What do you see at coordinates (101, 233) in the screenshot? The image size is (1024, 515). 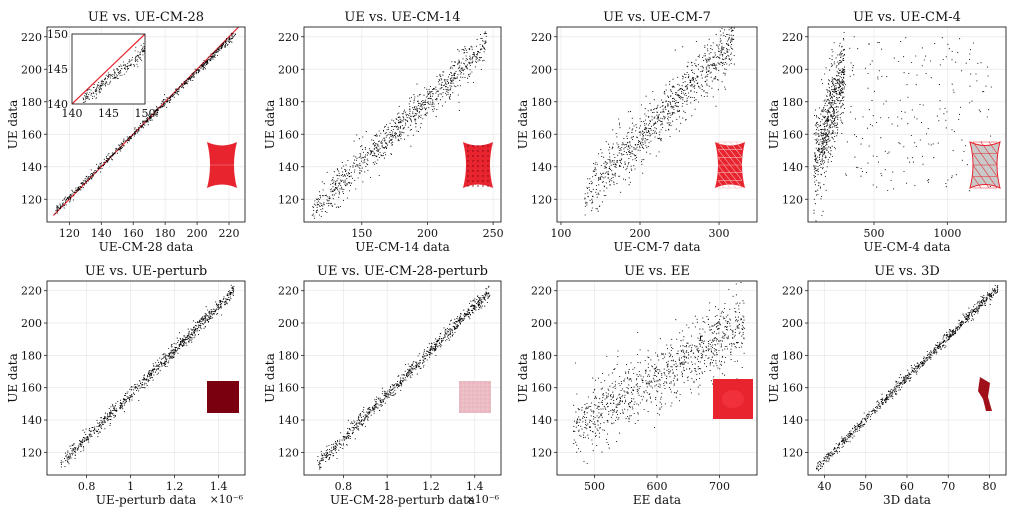 I see `x-tick-label: 140` at bounding box center [101, 233].